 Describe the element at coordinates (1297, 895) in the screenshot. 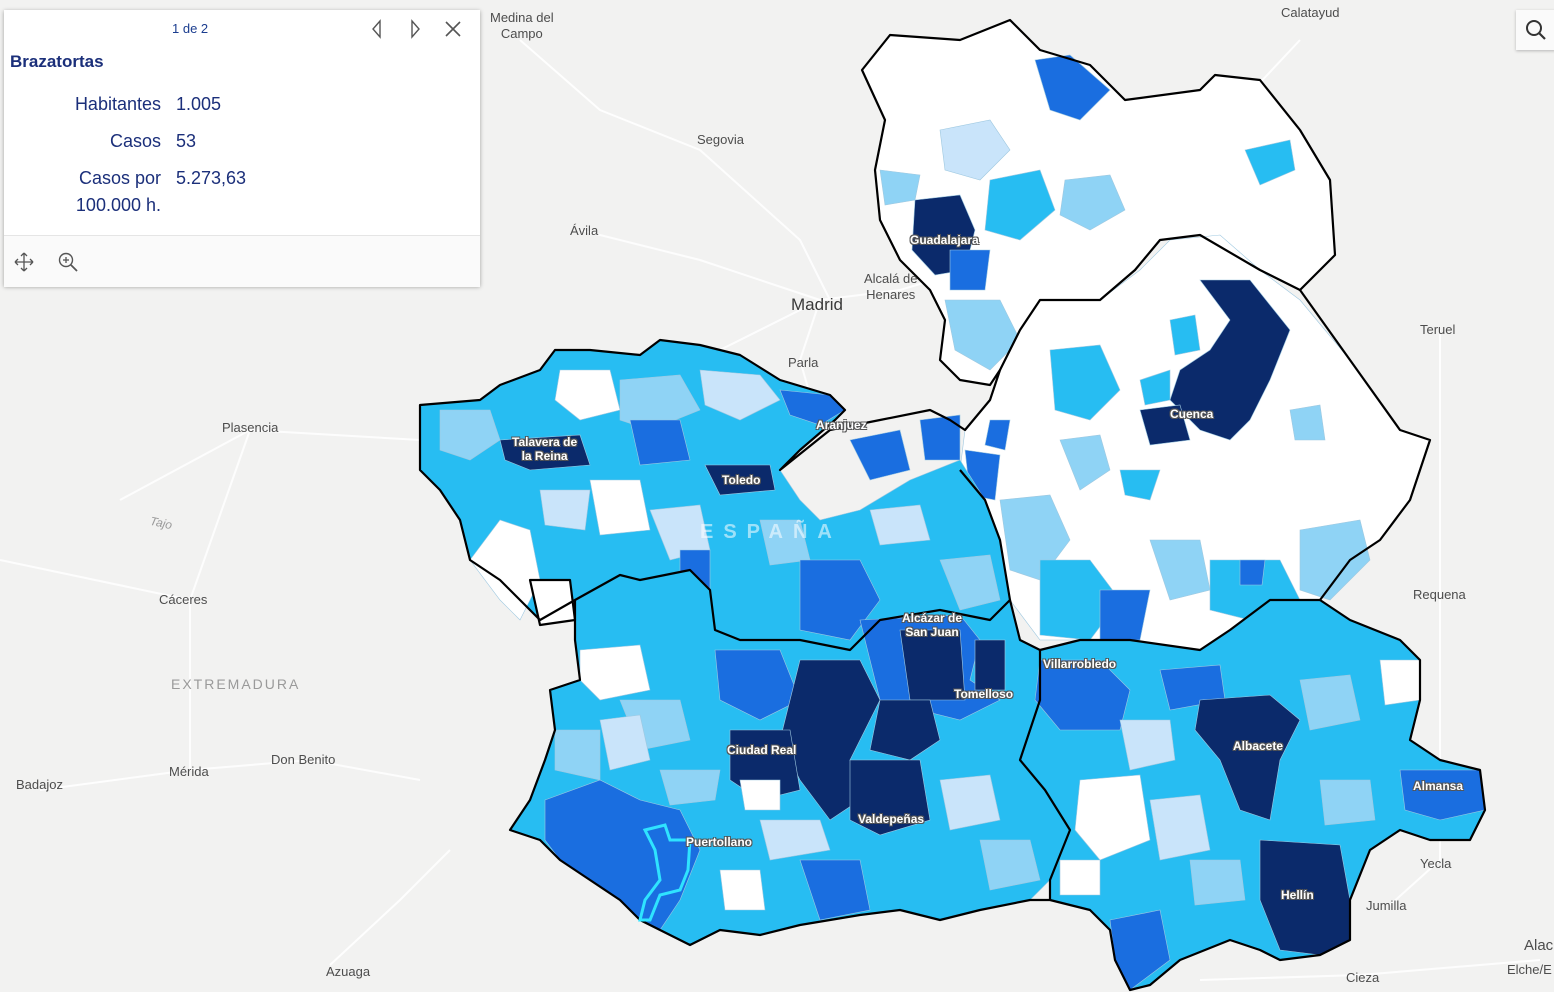

I see `map-label-hellin: Hellín` at that location.